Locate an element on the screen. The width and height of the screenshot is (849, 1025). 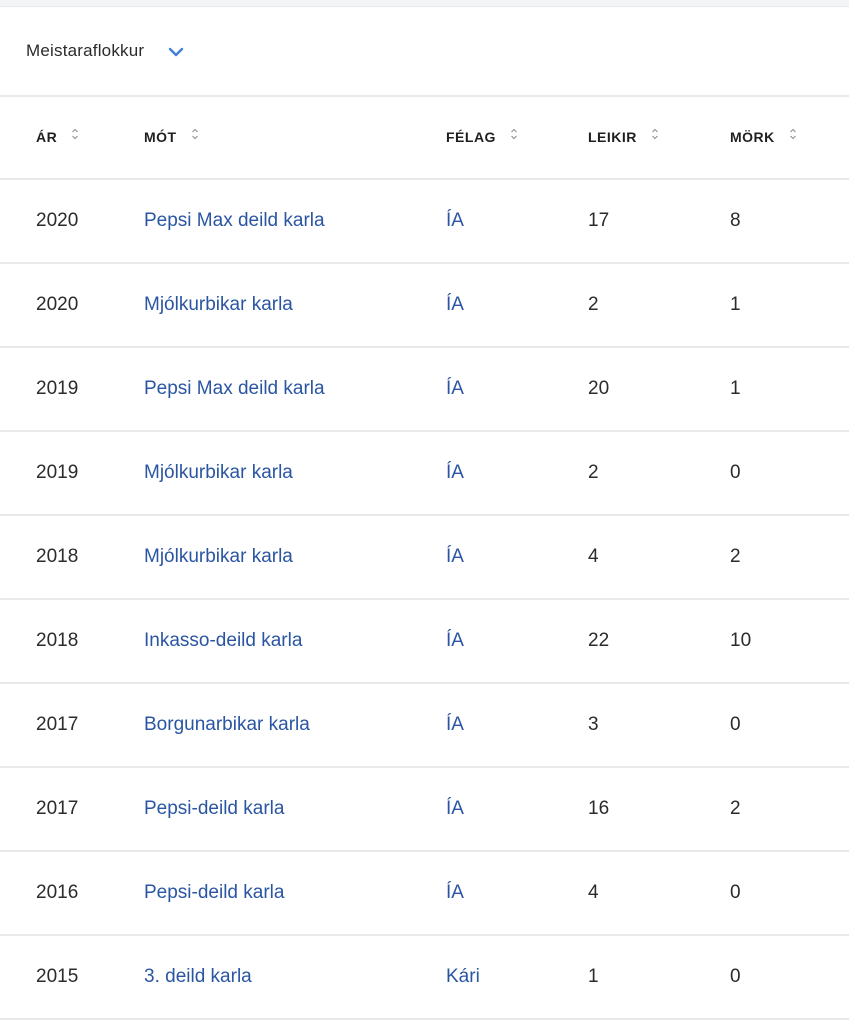
table-row: 2019 Mjólkurbikar karla ÍA 2 0 is located at coordinates (424, 473).